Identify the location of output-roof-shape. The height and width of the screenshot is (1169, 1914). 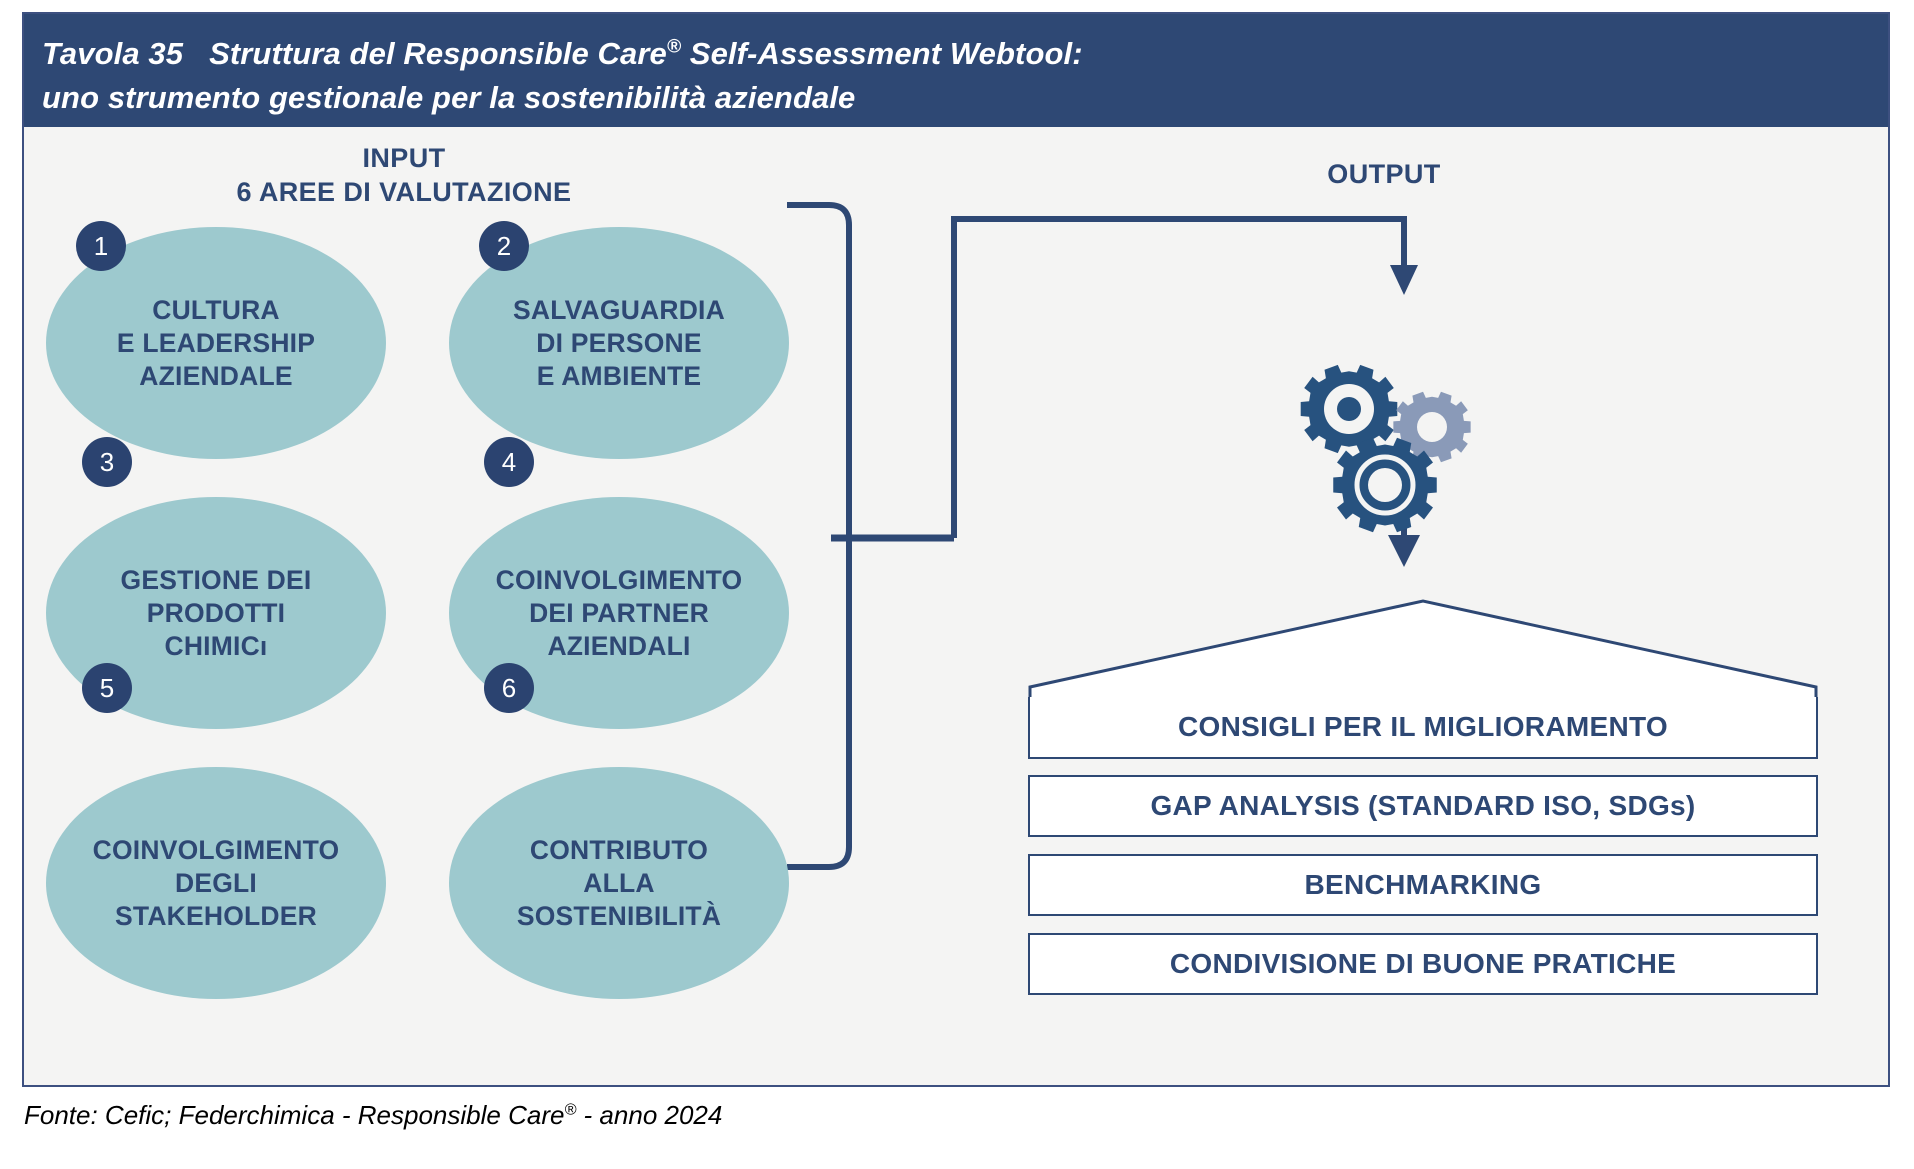
(1423, 652).